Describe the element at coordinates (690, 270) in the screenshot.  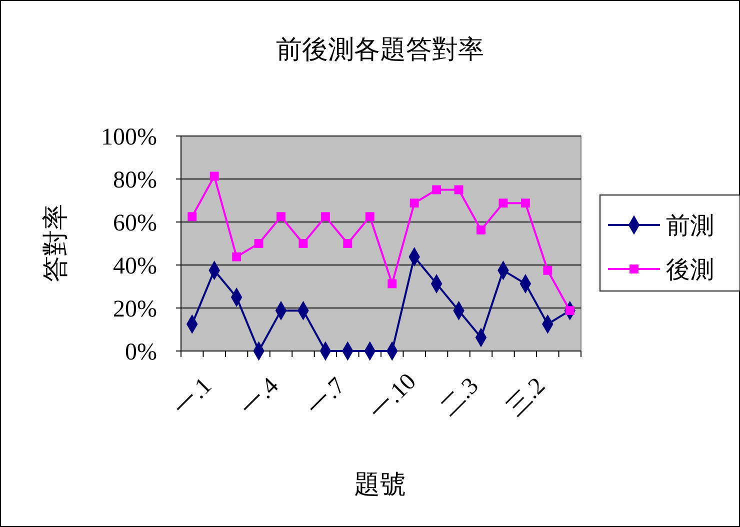
I see `legend-label: 後測` at that location.